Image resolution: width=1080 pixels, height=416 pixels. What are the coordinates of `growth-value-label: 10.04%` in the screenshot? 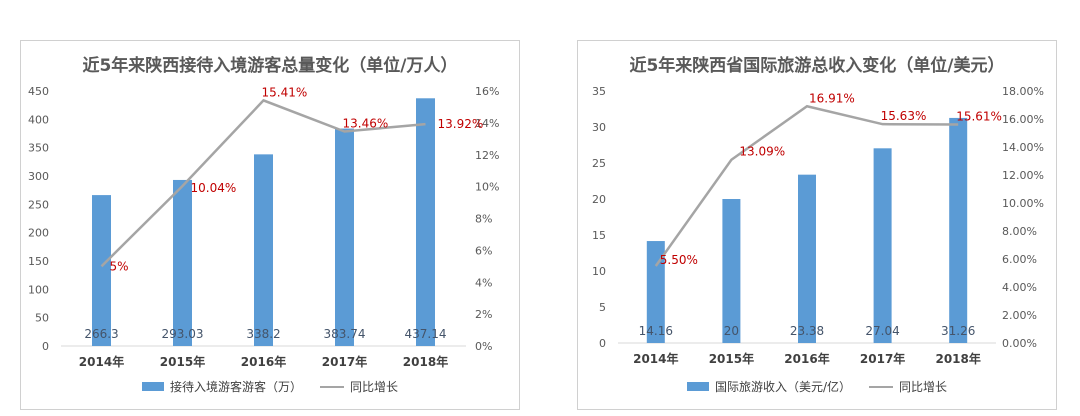 It's located at (214, 188).